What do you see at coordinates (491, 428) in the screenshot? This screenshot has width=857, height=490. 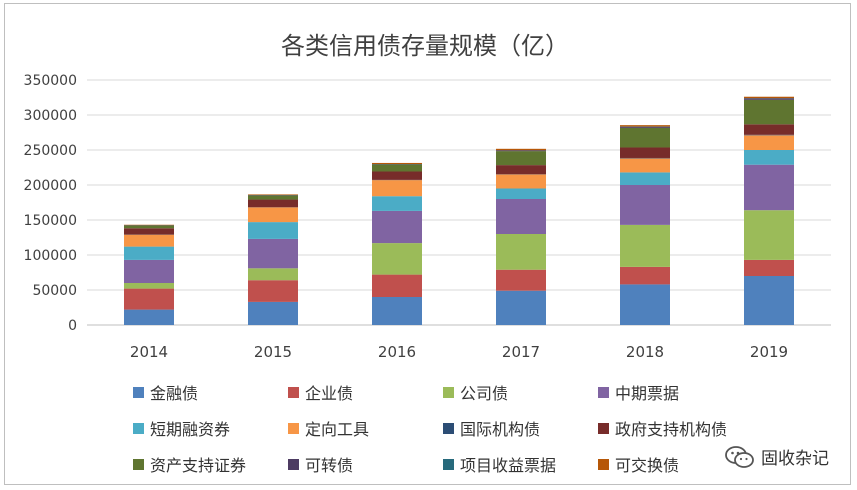 I see `legend-item: 国际机构债` at bounding box center [491, 428].